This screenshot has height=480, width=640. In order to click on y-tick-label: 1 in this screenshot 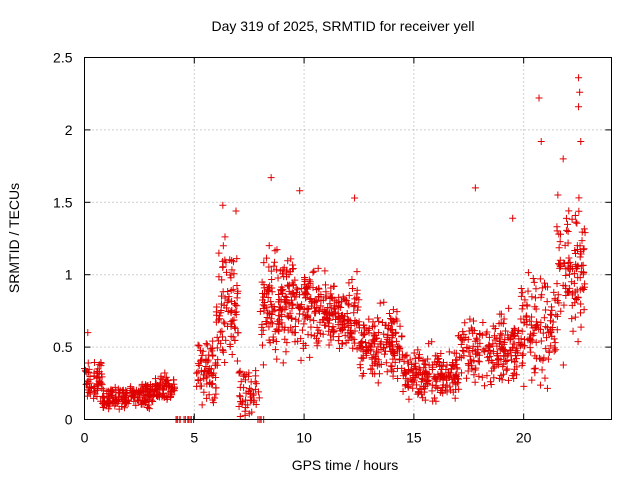, I will do `click(69, 275)`.